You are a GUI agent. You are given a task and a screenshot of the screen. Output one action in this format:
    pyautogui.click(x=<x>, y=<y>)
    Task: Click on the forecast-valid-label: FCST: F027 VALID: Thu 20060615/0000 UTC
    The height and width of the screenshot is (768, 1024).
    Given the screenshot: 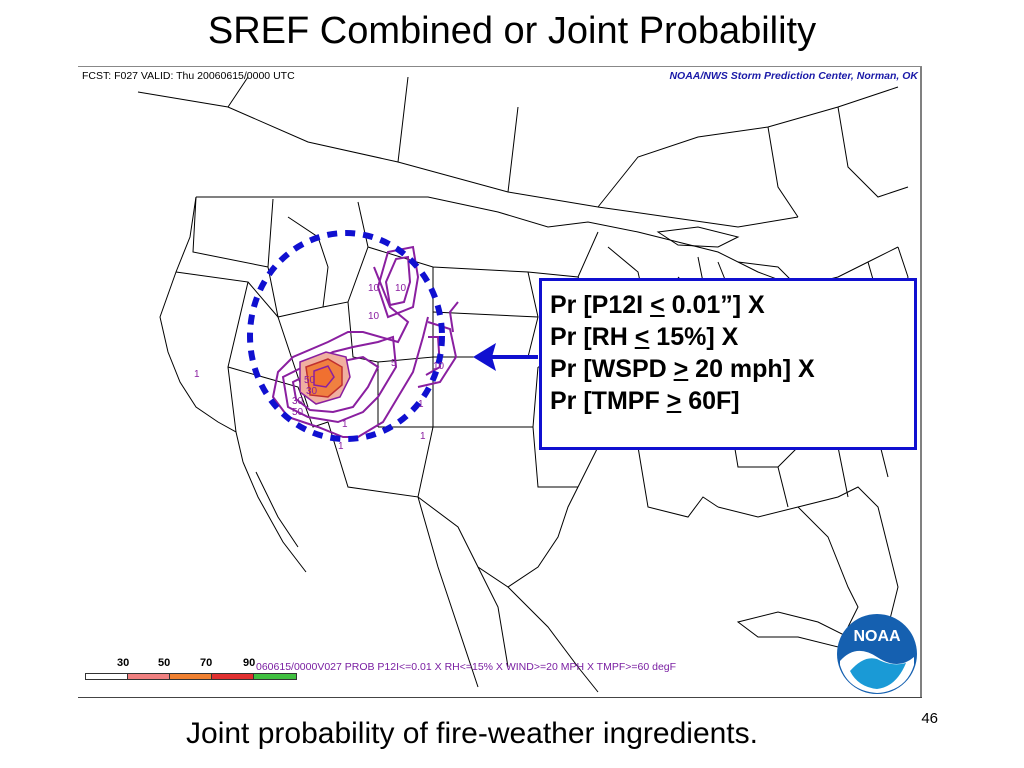 What is the action you would take?
    pyautogui.click(x=188, y=76)
    